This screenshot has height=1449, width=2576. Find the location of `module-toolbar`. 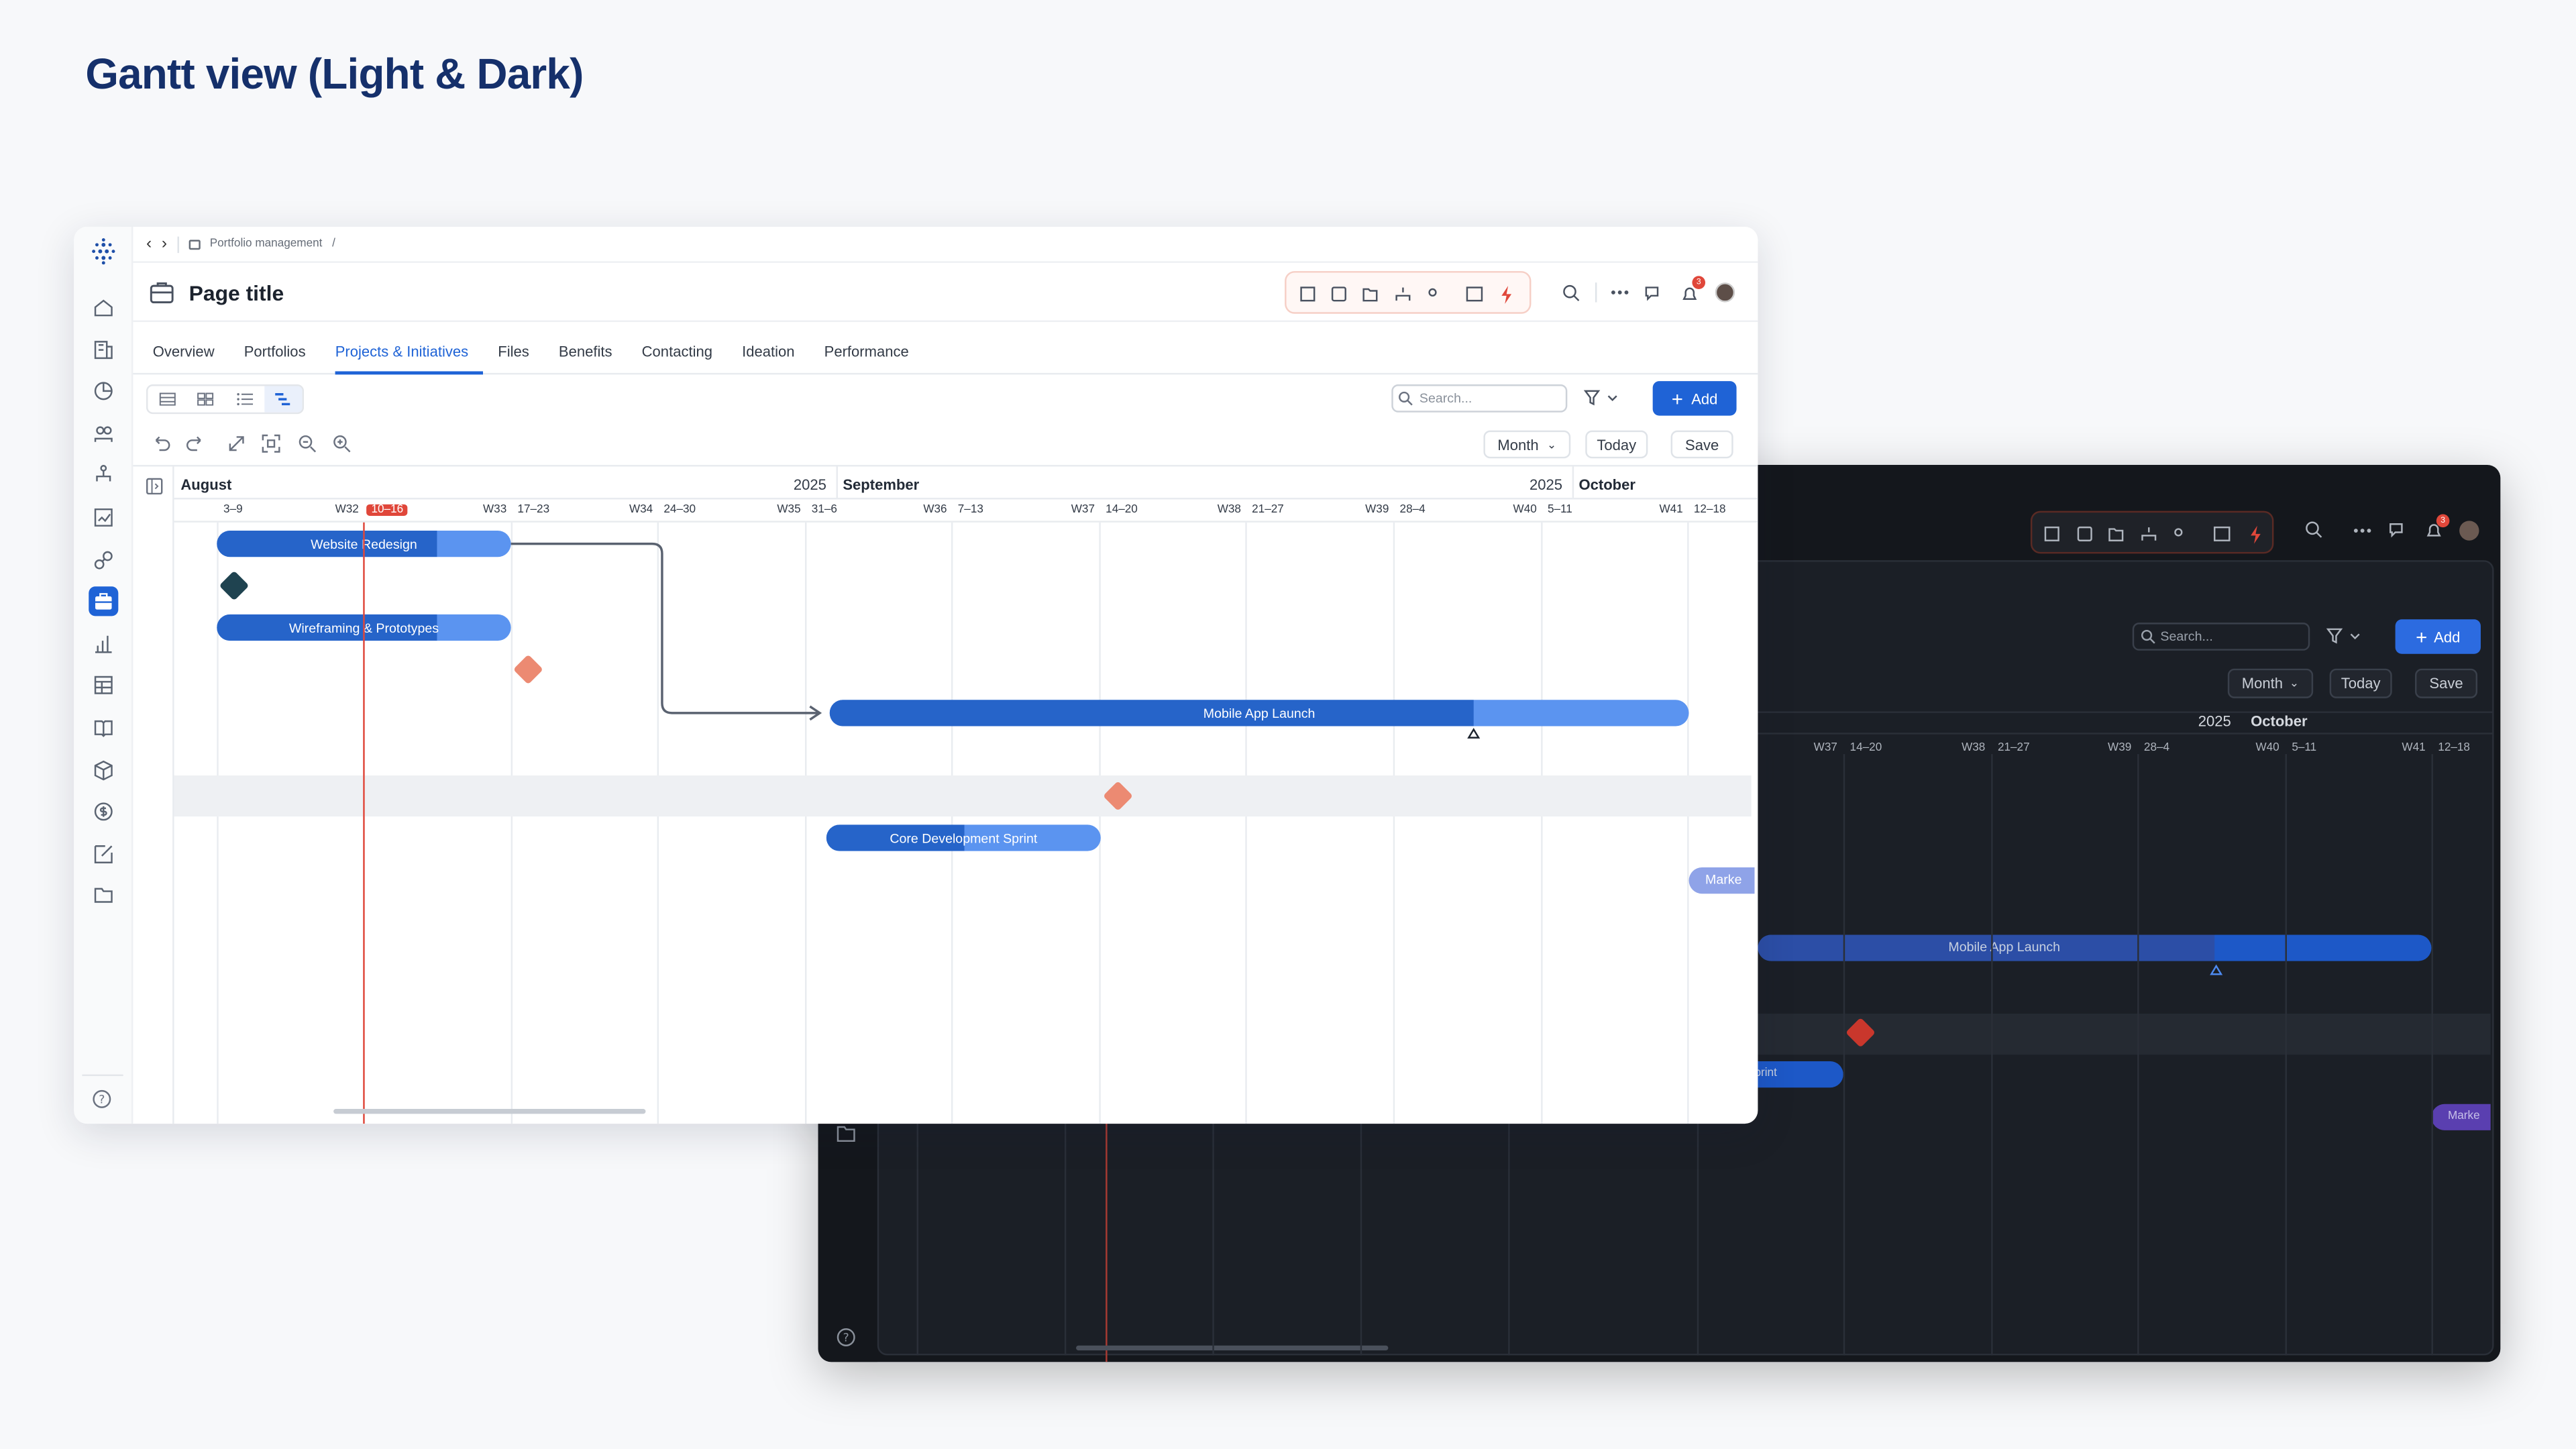

module-toolbar is located at coordinates (1408, 292).